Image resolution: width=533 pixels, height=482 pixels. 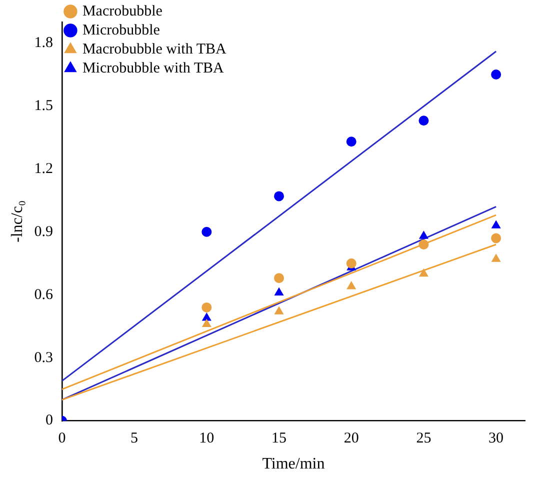 I want to click on y-tick-label: 1.2, so click(x=43, y=168).